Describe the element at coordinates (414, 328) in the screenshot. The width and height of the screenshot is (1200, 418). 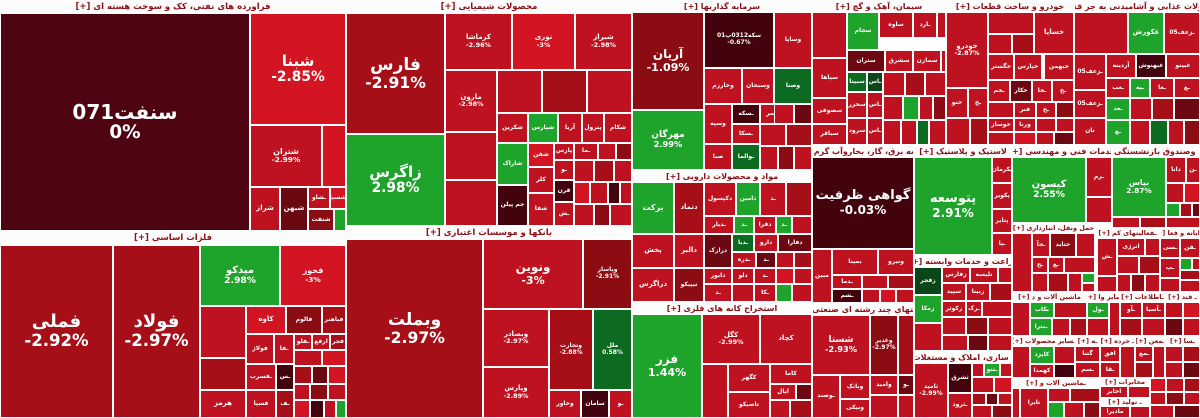
I see `treemap-tile-وبملت: وبملت -2.97%` at that location.